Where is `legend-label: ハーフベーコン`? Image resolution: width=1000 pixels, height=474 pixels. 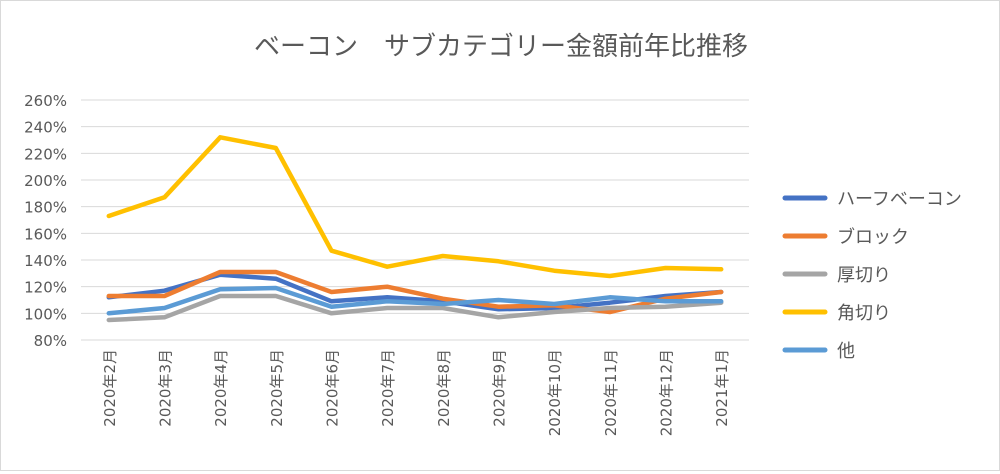 legend-label: ハーフベーコン is located at coordinates (899, 199).